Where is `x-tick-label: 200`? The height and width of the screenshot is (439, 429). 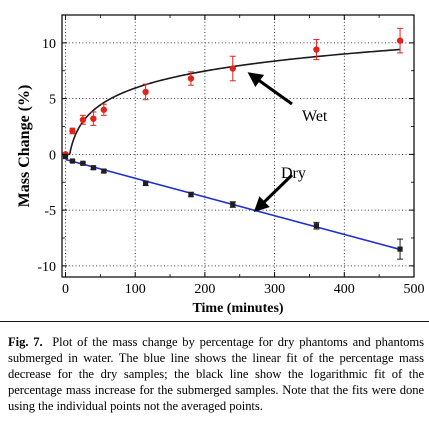
x-tick-label: 200 is located at coordinates (204, 289).